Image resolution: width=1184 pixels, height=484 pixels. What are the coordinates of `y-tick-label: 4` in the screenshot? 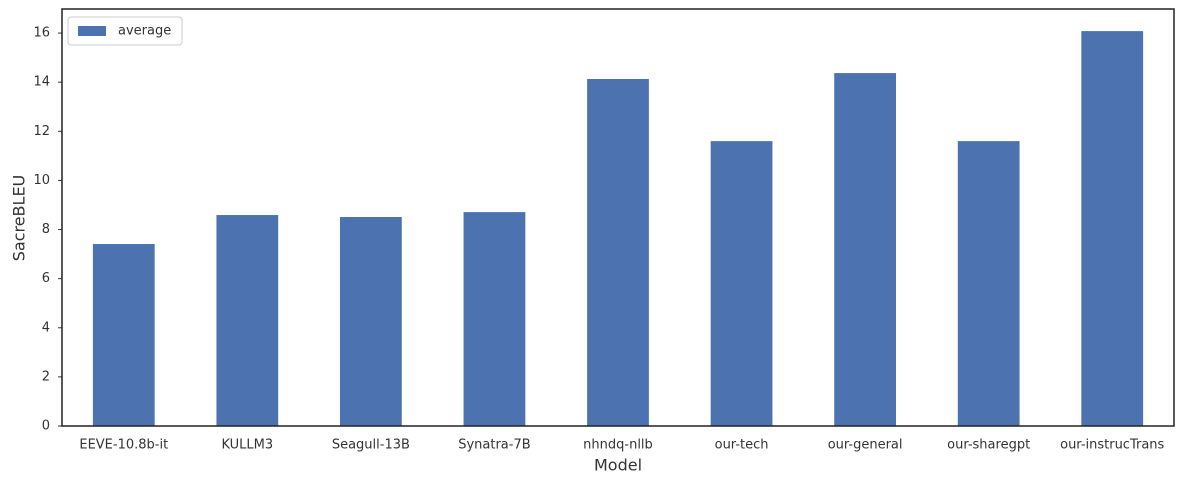 It's located at (46, 327).